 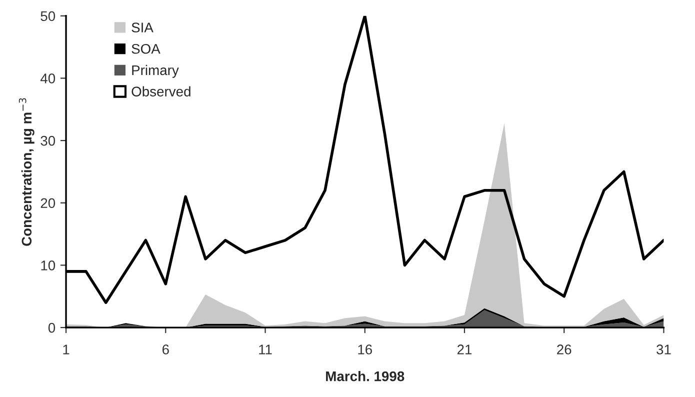 What do you see at coordinates (48, 79) in the screenshot?
I see `y-tick-label: 40` at bounding box center [48, 79].